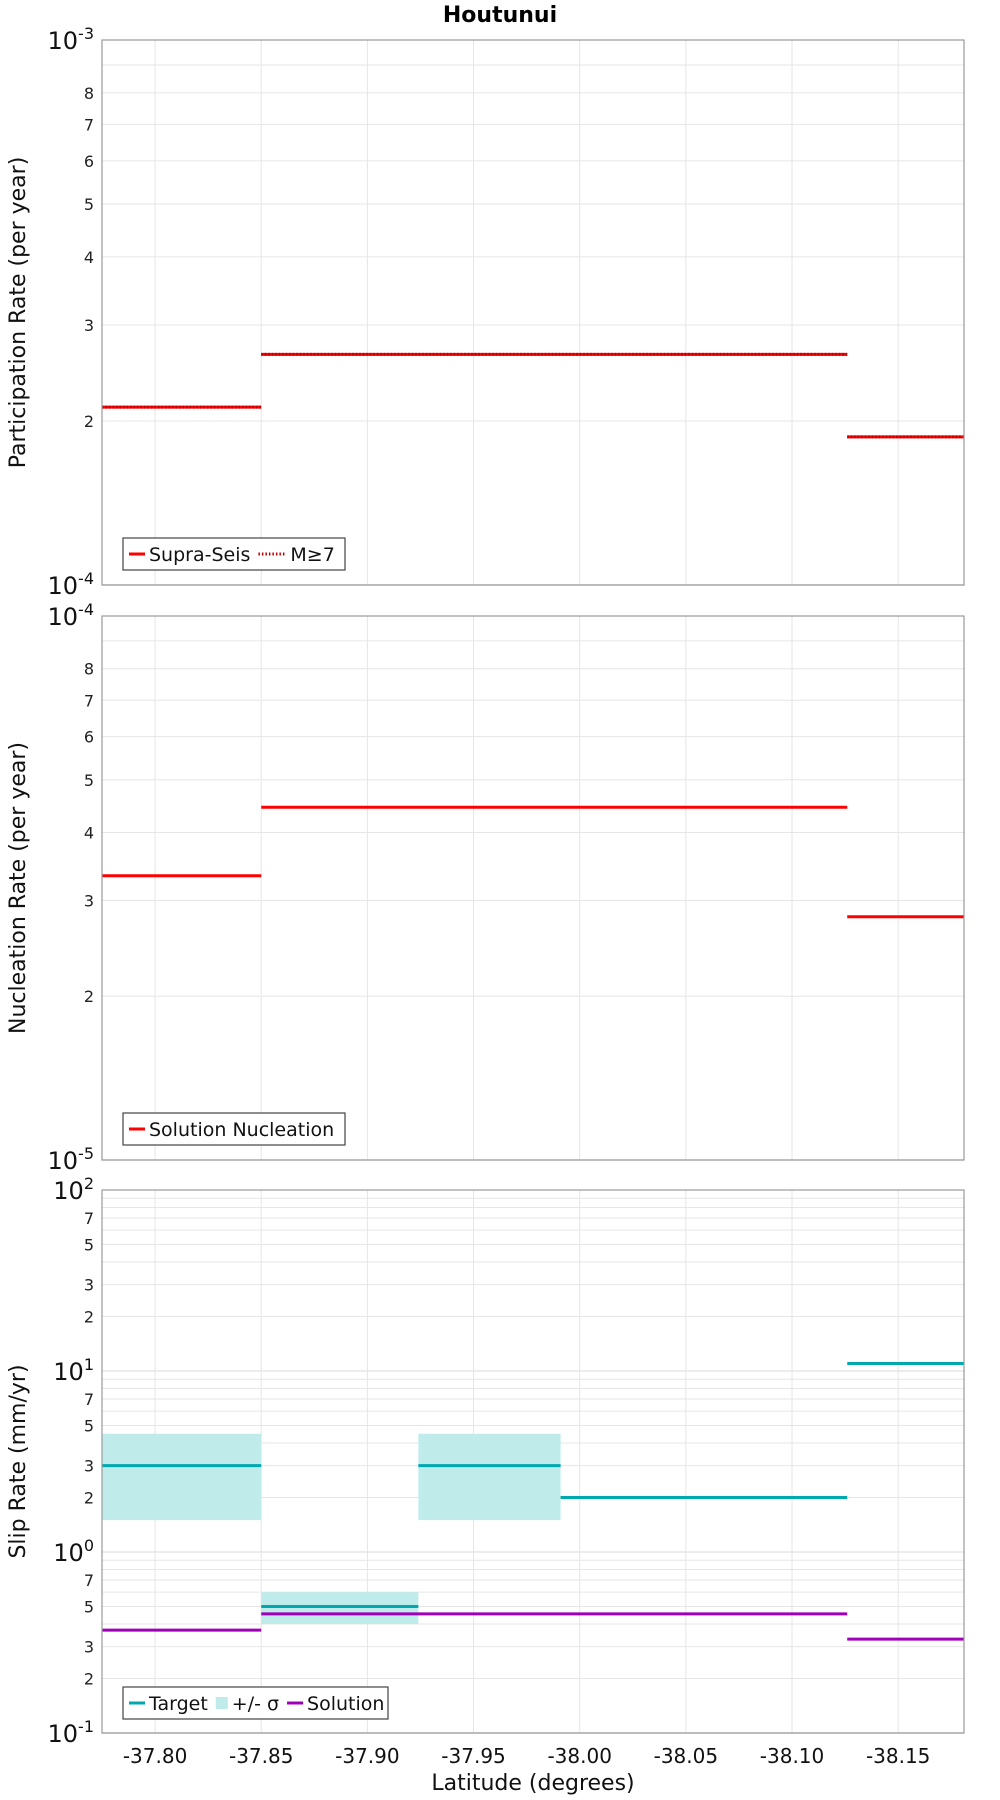  I want to click on y-decade-label: 10-5, so click(71, 1159).